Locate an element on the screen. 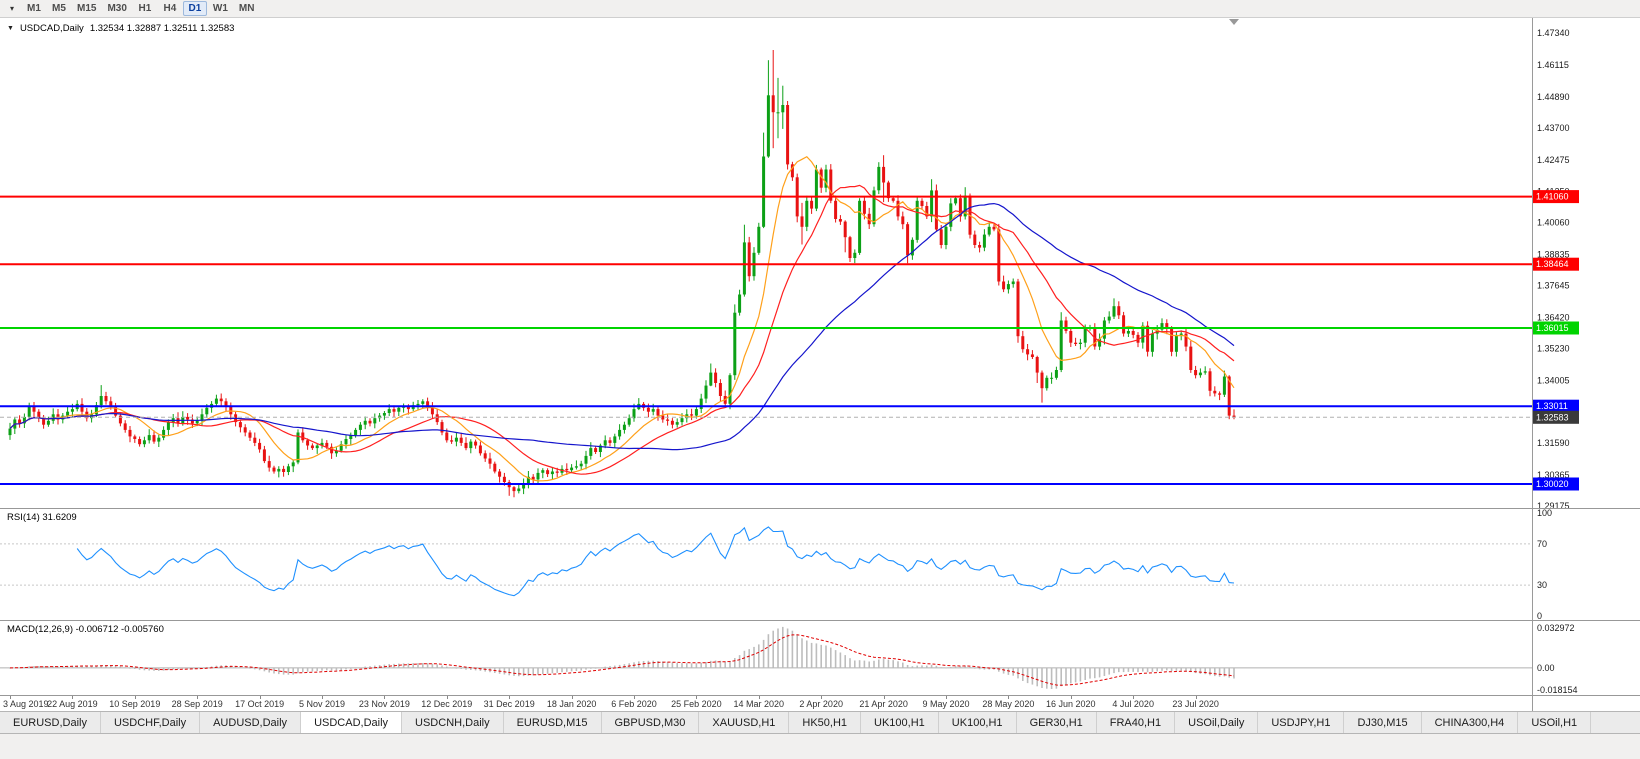 The image size is (1640, 759). rsi-axis-label: 70 is located at coordinates (1542, 544).